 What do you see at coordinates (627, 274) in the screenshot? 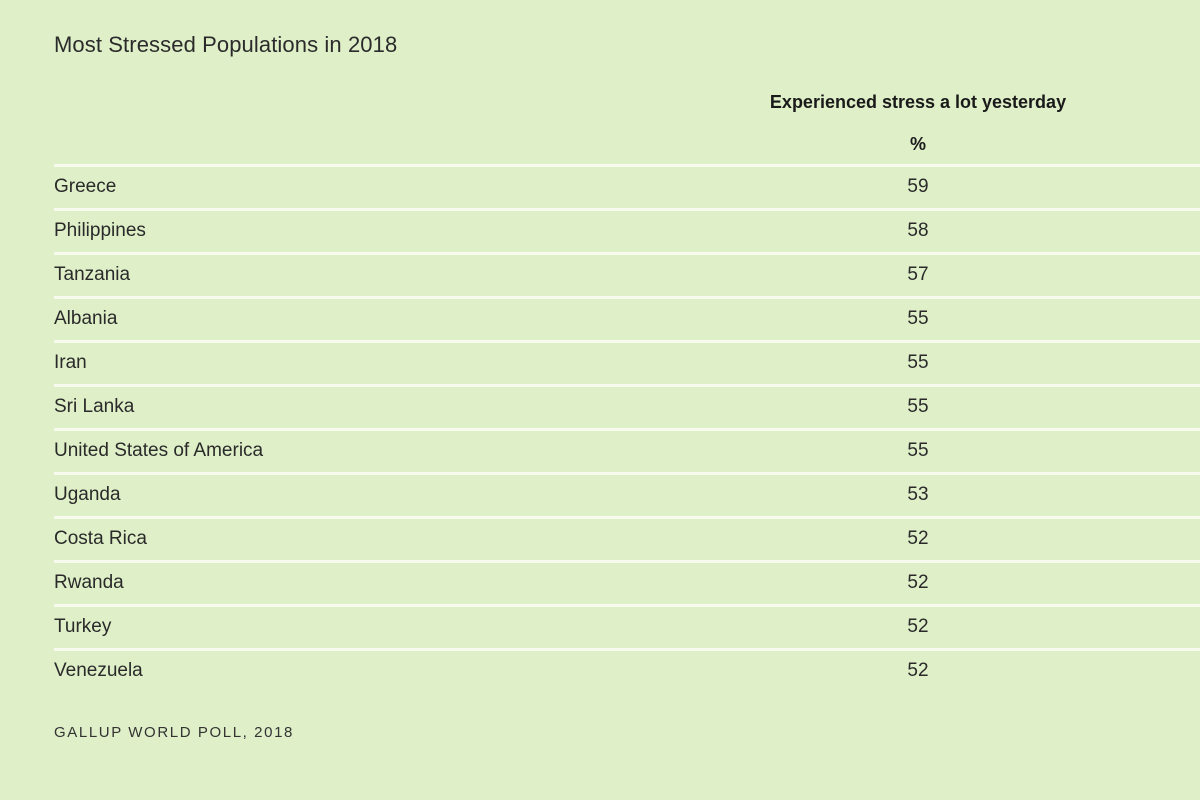
I see `table-row: Tanzania 57` at bounding box center [627, 274].